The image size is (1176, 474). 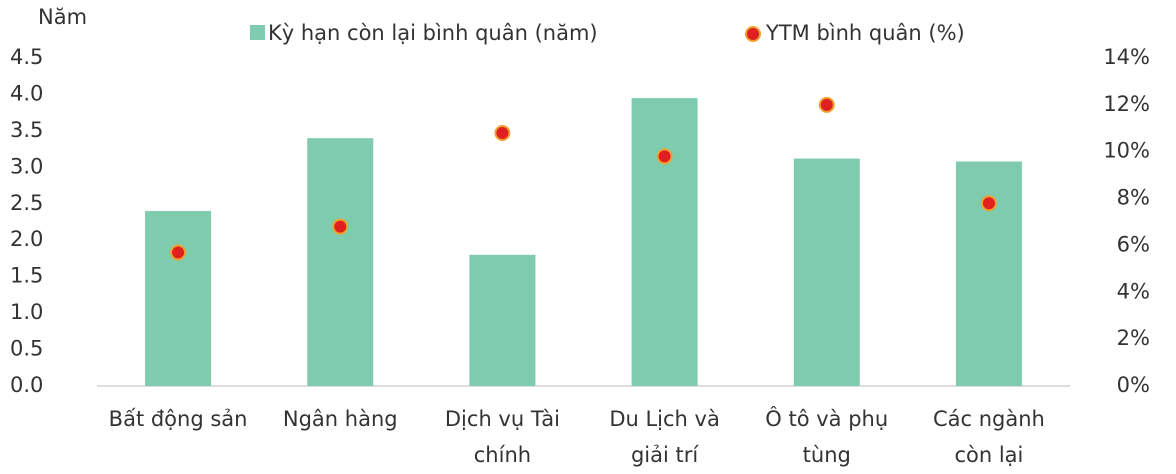 I want to click on x-tick-label: Dịch vụ Tài, so click(x=502, y=419).